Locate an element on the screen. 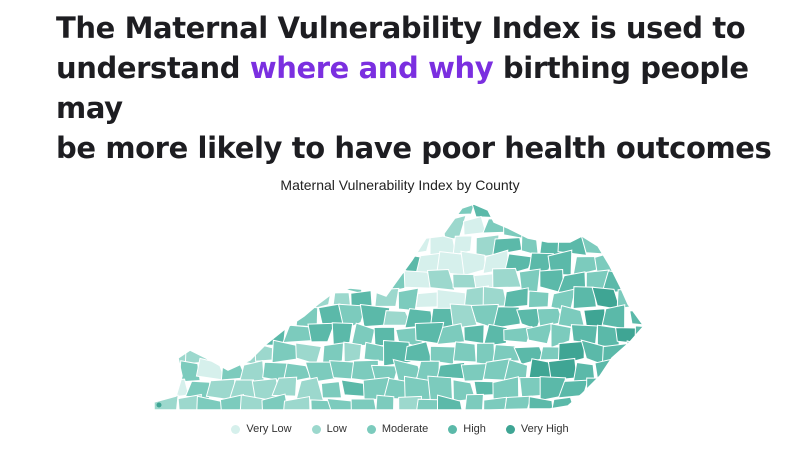 The height and width of the screenshot is (456, 800). headline-line-2-prefix: understand is located at coordinates (153, 68).